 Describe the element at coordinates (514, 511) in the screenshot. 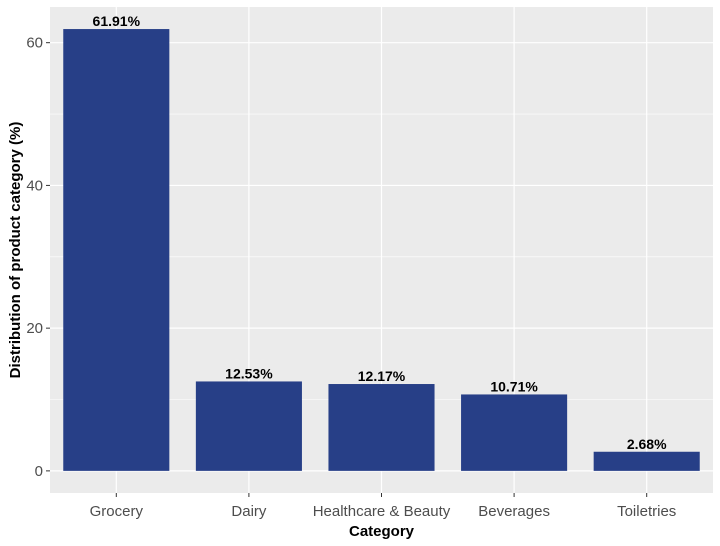

I see `x-tick-label: Beverages` at that location.